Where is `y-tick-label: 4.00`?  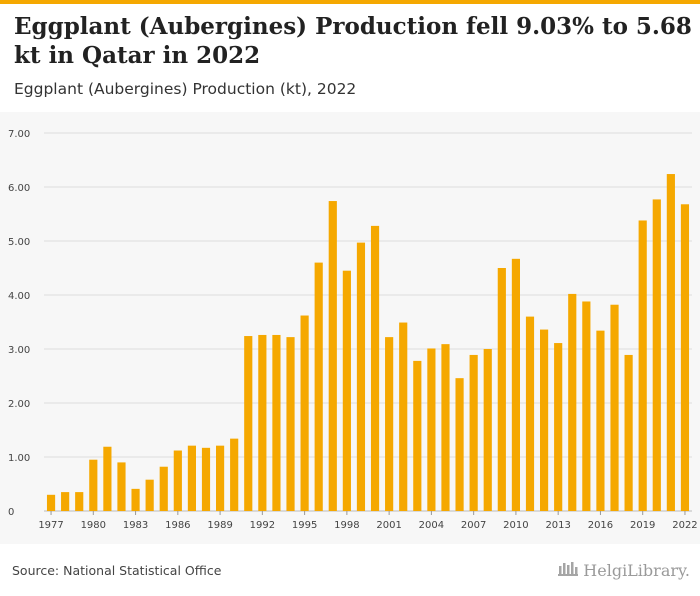 y-tick-label: 4.00 is located at coordinates (19, 296).